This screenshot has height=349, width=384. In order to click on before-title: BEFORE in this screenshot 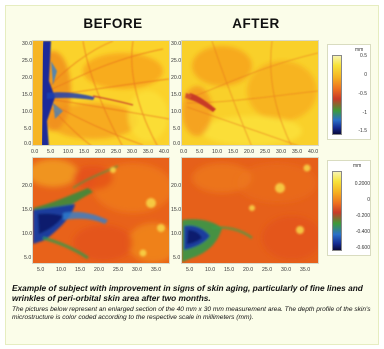, I will do `click(113, 23)`.